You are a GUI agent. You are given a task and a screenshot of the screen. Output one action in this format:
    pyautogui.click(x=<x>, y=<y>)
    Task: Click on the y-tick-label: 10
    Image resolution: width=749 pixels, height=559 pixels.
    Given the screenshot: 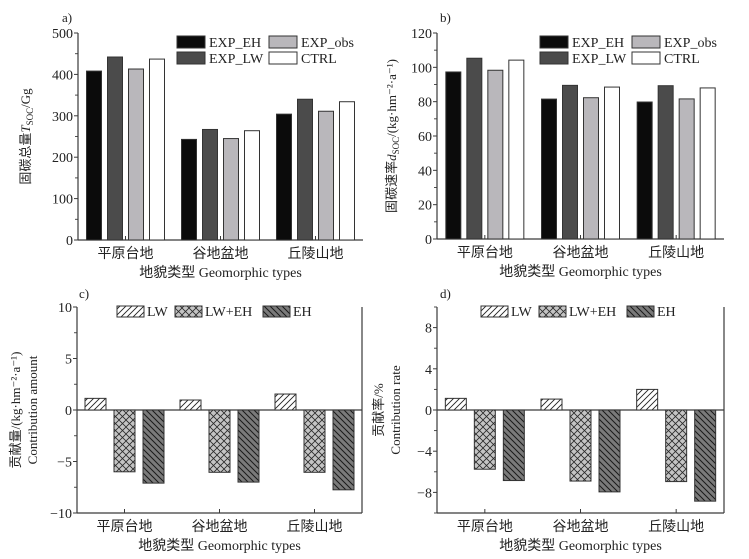 What is the action you would take?
    pyautogui.click(x=65, y=308)
    